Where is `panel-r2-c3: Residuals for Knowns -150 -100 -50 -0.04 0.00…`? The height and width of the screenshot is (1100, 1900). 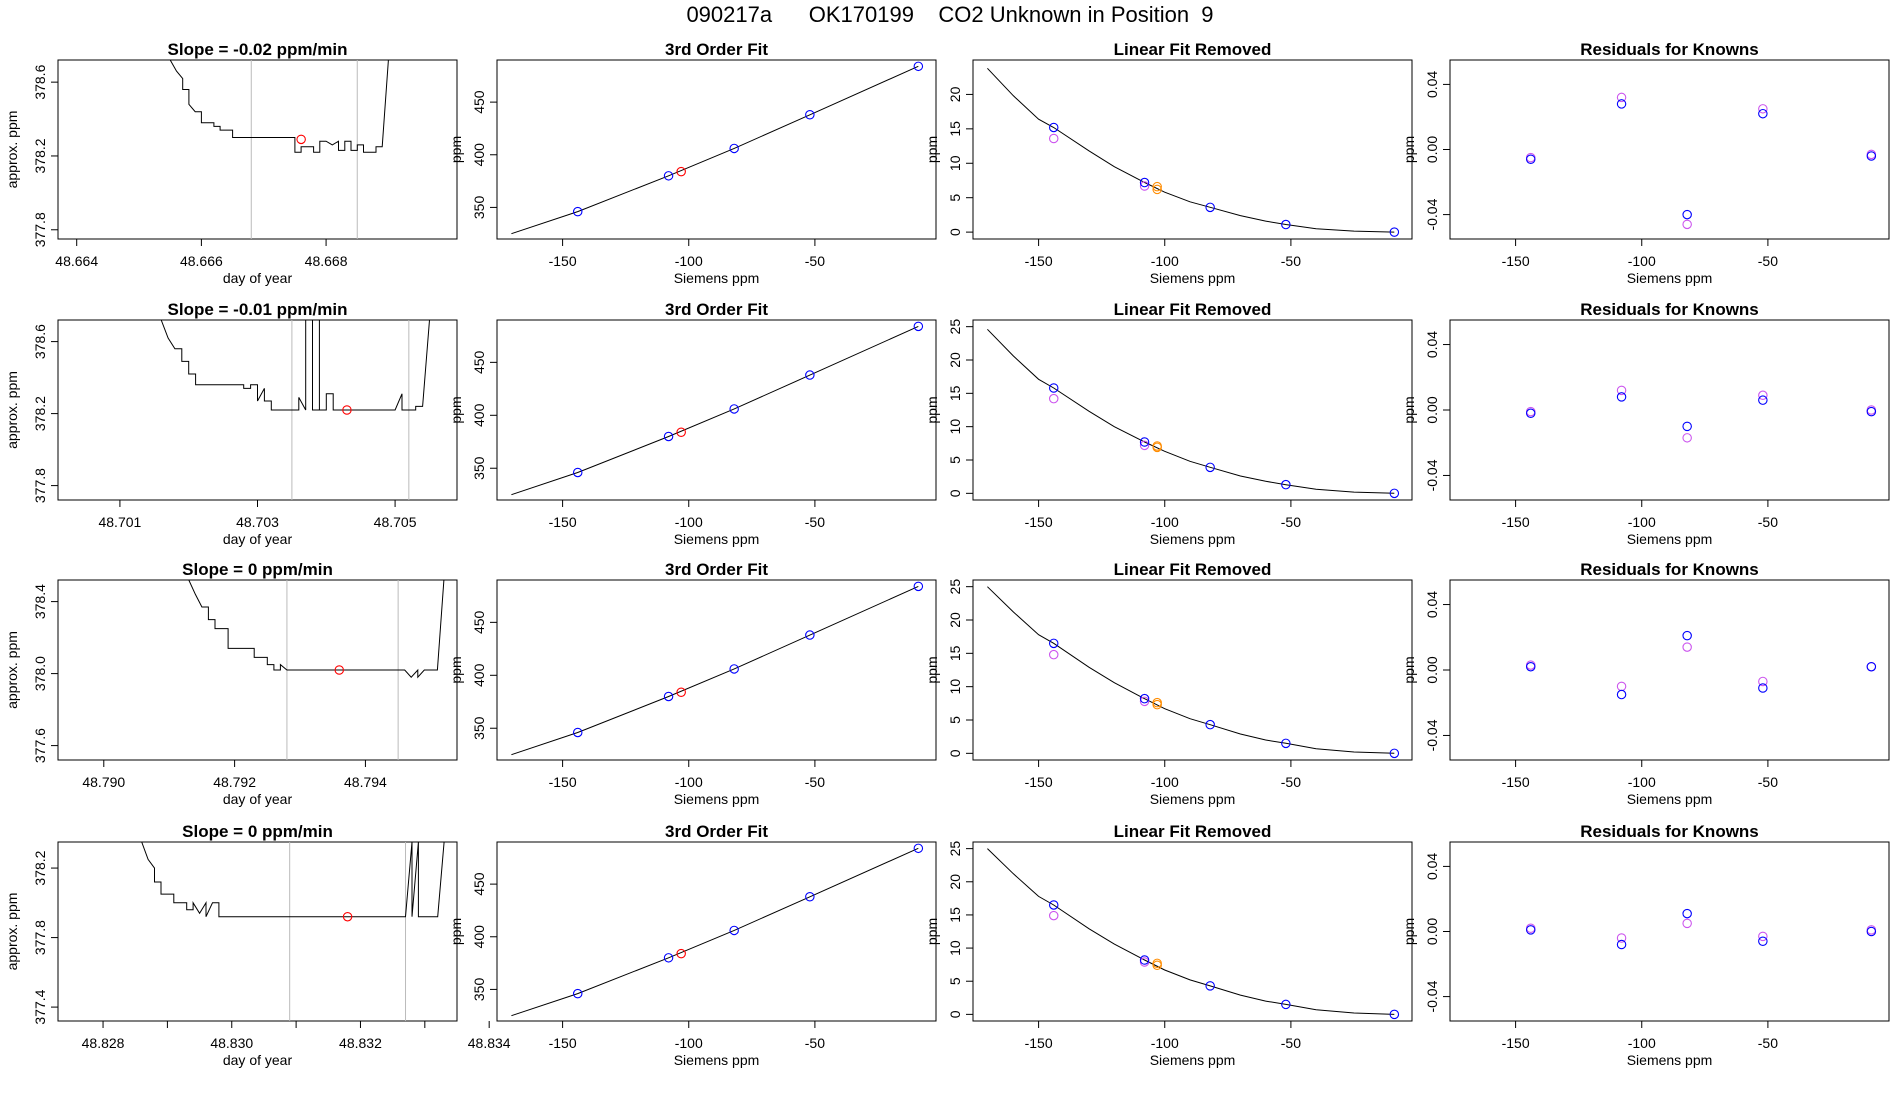 panel-r2-c3: Residuals for Knowns -150 -100 -50 -0.04 0.00… is located at coordinates (1645, 683).